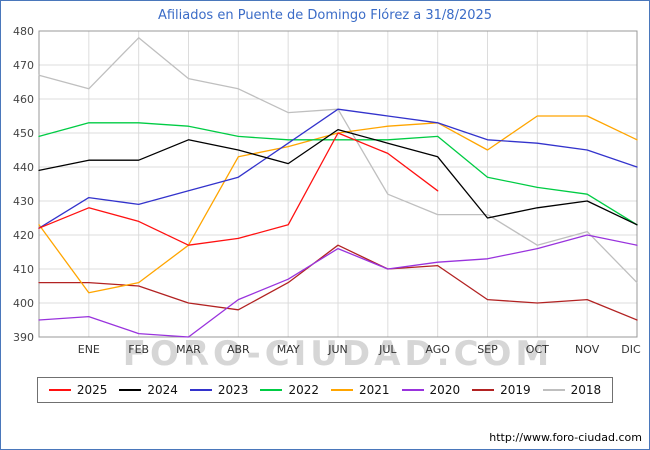 The width and height of the screenshot is (650, 450). What do you see at coordinates (23, 65) in the screenshot?
I see `y-tick-label-470: 470` at bounding box center [23, 65].